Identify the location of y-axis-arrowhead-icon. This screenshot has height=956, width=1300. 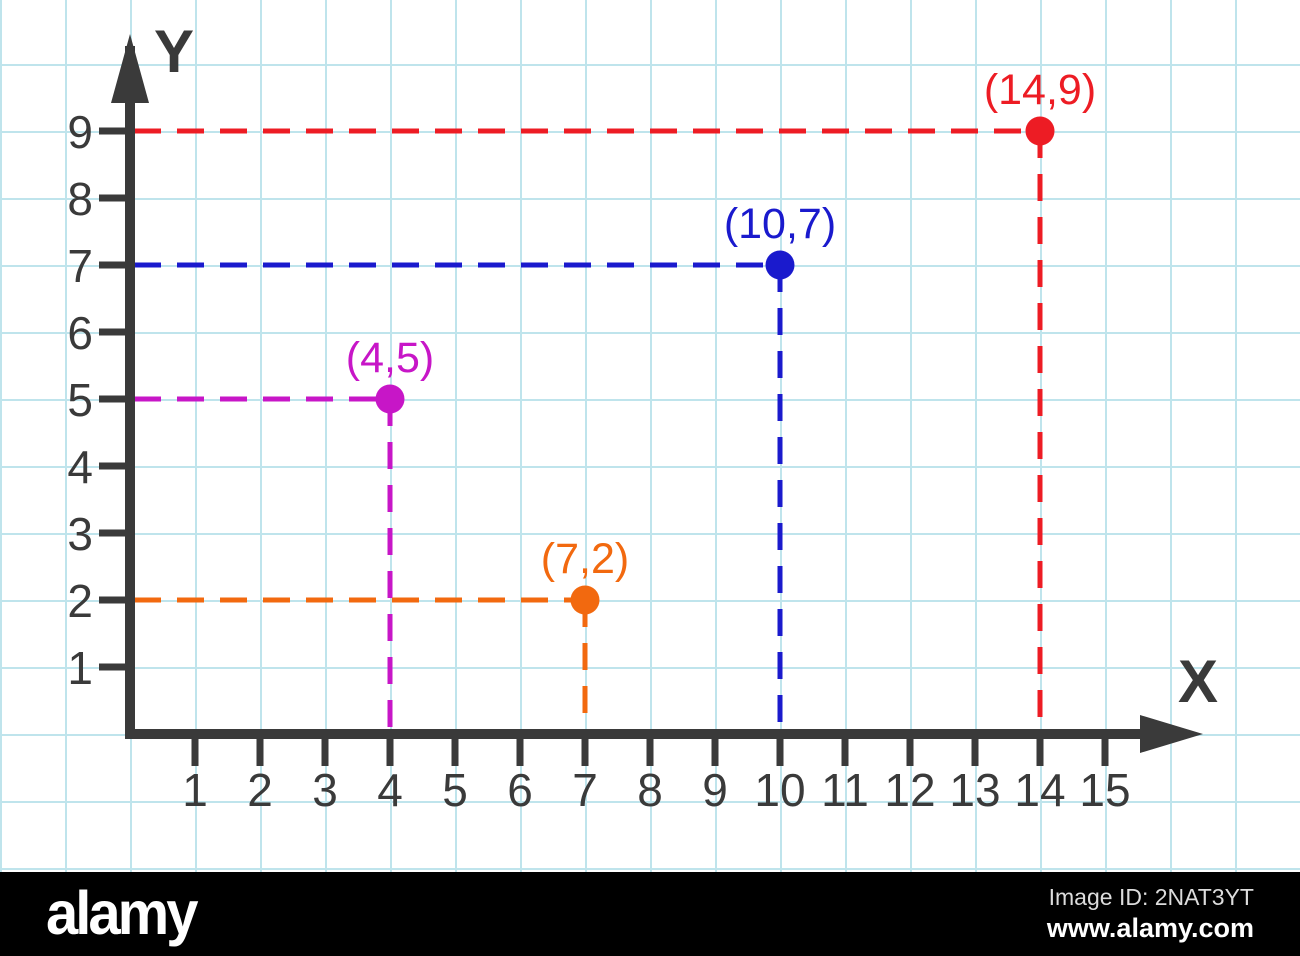
(130, 68).